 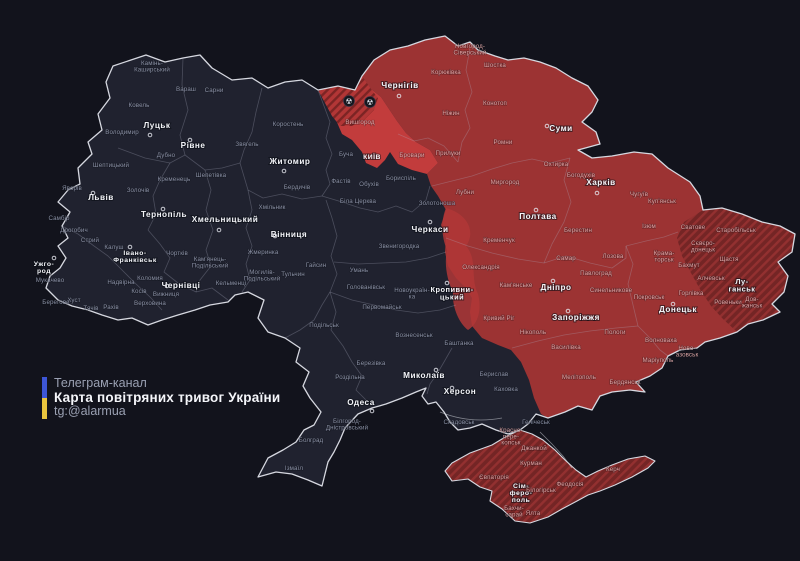 I want to click on raion-label: Біла Церква, so click(x=358, y=201).